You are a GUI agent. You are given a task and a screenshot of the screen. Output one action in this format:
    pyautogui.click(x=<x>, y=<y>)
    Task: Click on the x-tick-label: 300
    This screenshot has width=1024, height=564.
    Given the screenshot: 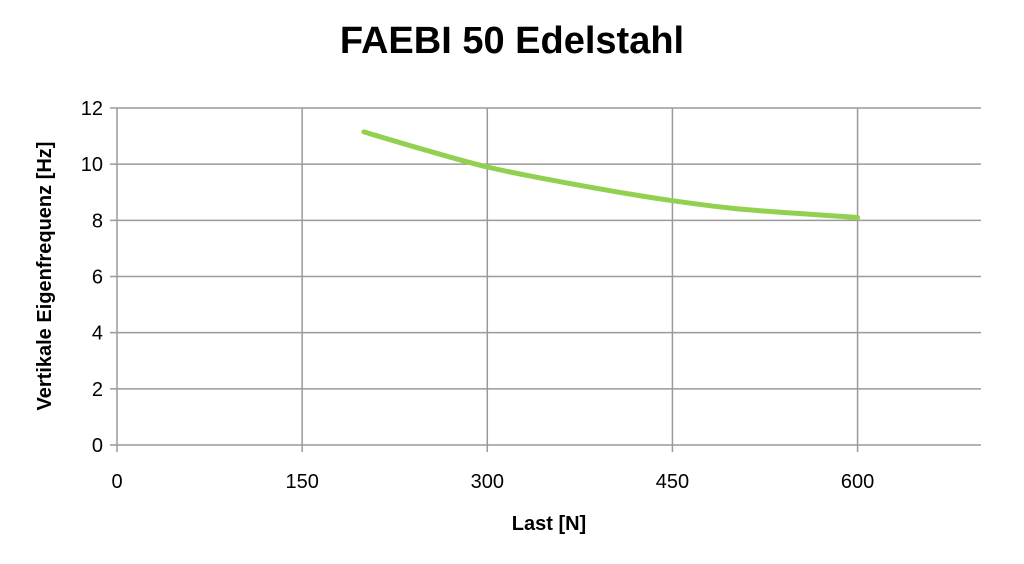 What is the action you would take?
    pyautogui.click(x=487, y=482)
    